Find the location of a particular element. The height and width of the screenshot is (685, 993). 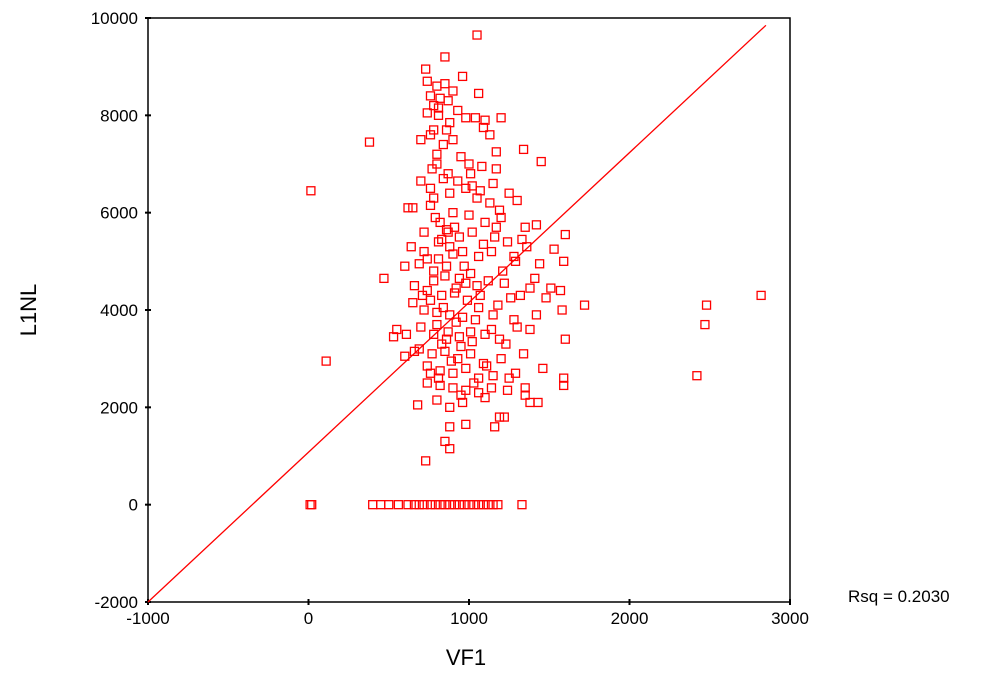

rsq-label: Rsq = 0.2030 is located at coordinates (899, 596).